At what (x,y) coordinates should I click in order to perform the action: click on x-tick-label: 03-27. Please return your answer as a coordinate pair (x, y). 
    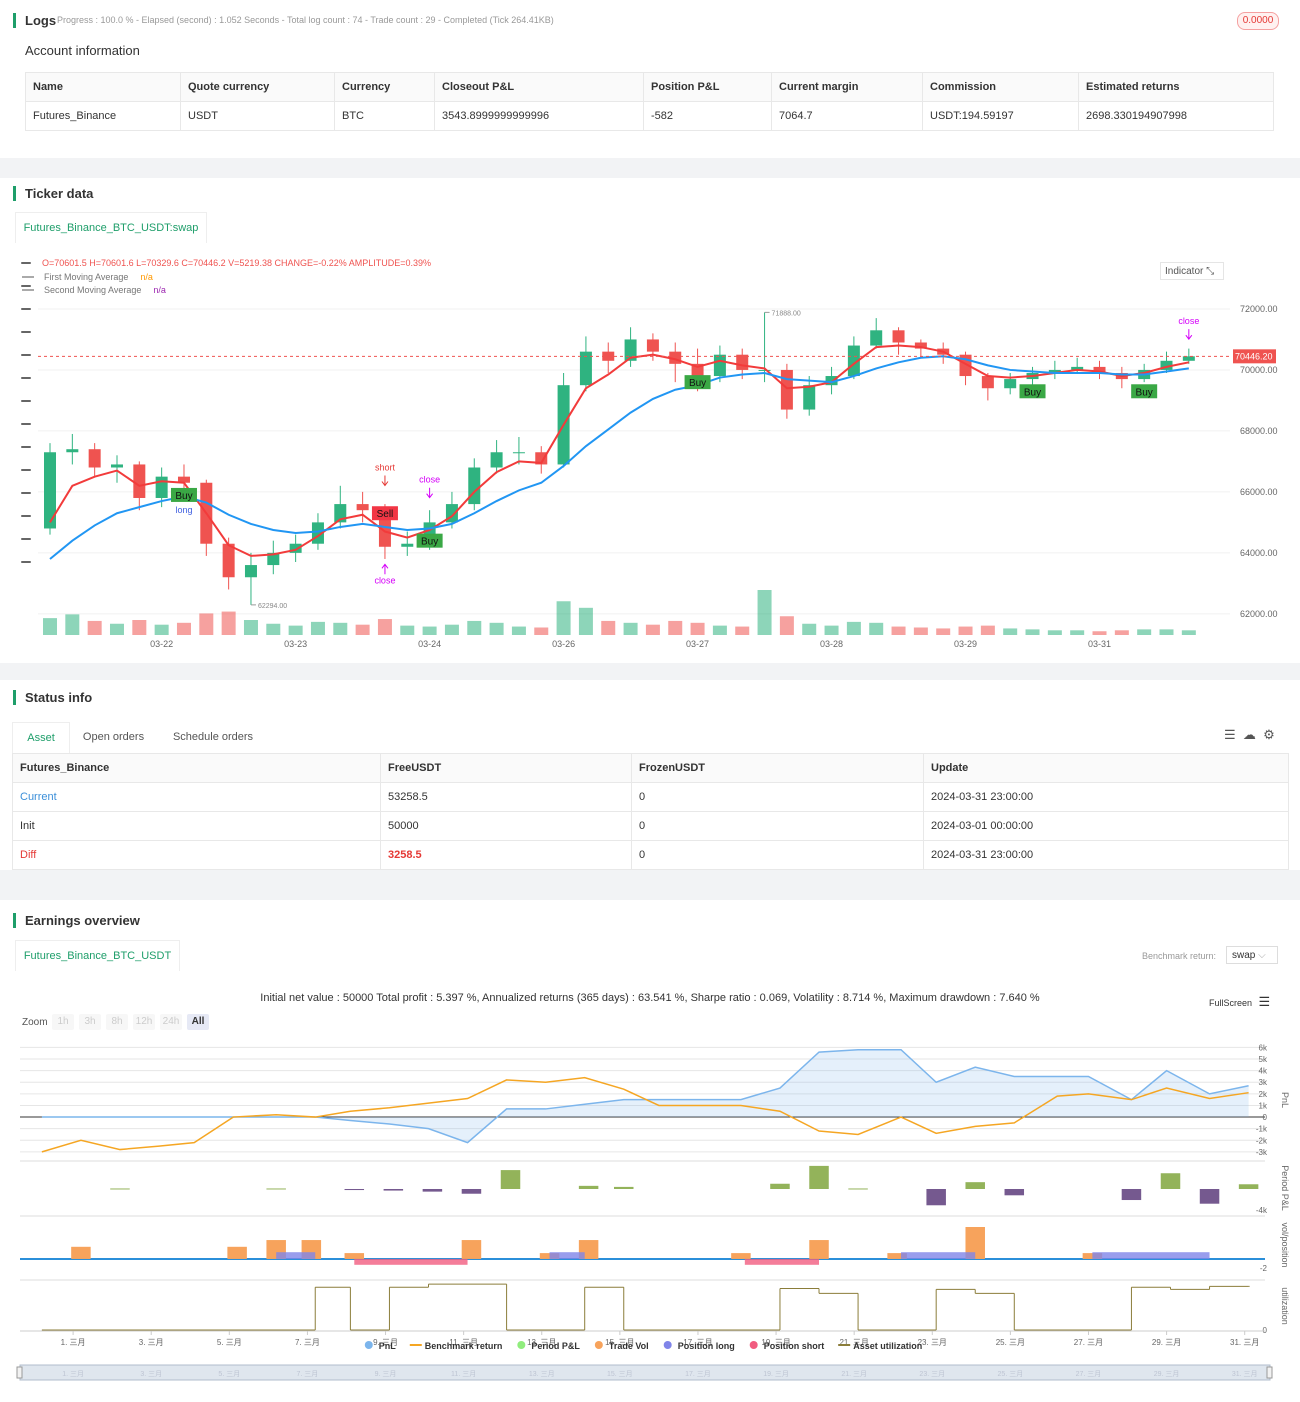
    Looking at the image, I should click on (697, 644).